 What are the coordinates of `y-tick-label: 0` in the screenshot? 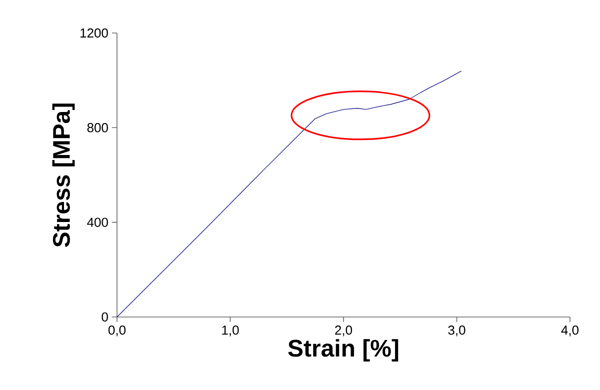 It's located at (105, 317).